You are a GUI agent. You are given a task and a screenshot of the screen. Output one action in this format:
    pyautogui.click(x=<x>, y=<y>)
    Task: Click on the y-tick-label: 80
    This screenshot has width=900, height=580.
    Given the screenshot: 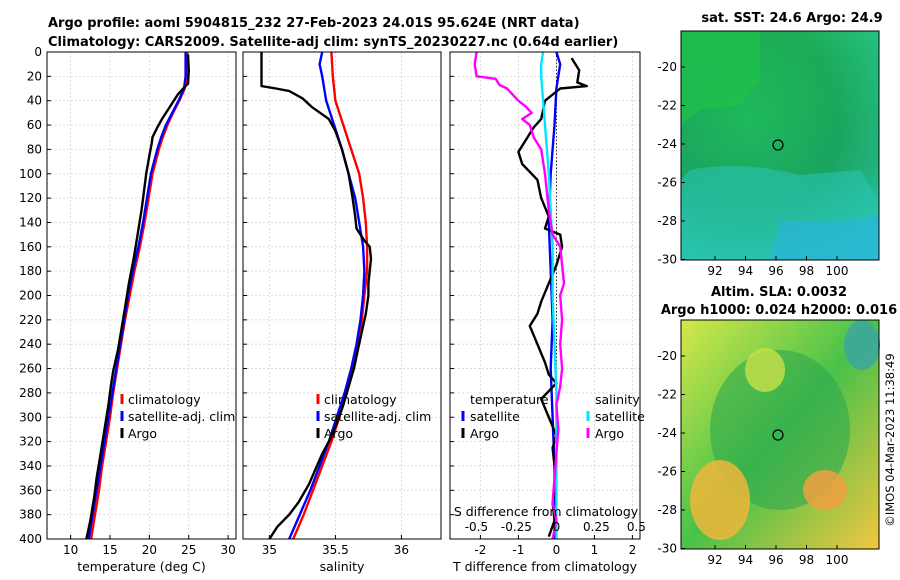 What is the action you would take?
    pyautogui.click(x=34, y=149)
    